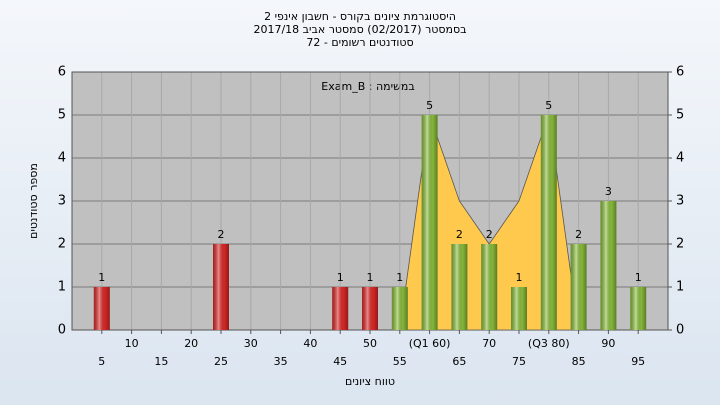 This screenshot has width=720, height=405. What do you see at coordinates (359, 29) in the screenshot?
I see `chart-title: בסמסטר (02/2017) סמסטר אביב 2017/18` at bounding box center [359, 29].